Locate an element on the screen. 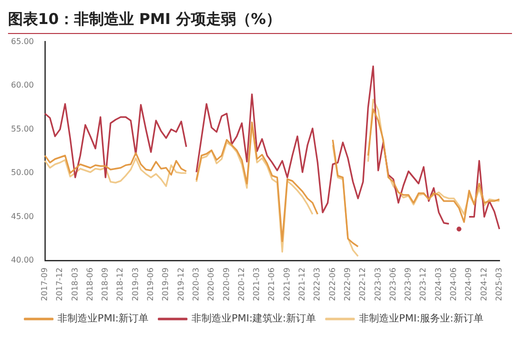 This screenshot has width=520, height=358. x-tick-label: 2020-03 is located at coordinates (195, 285).